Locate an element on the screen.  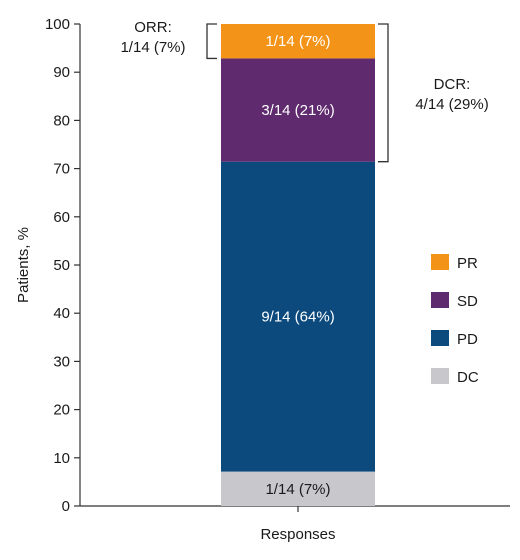
bracket-right is located at coordinates (383, 93).